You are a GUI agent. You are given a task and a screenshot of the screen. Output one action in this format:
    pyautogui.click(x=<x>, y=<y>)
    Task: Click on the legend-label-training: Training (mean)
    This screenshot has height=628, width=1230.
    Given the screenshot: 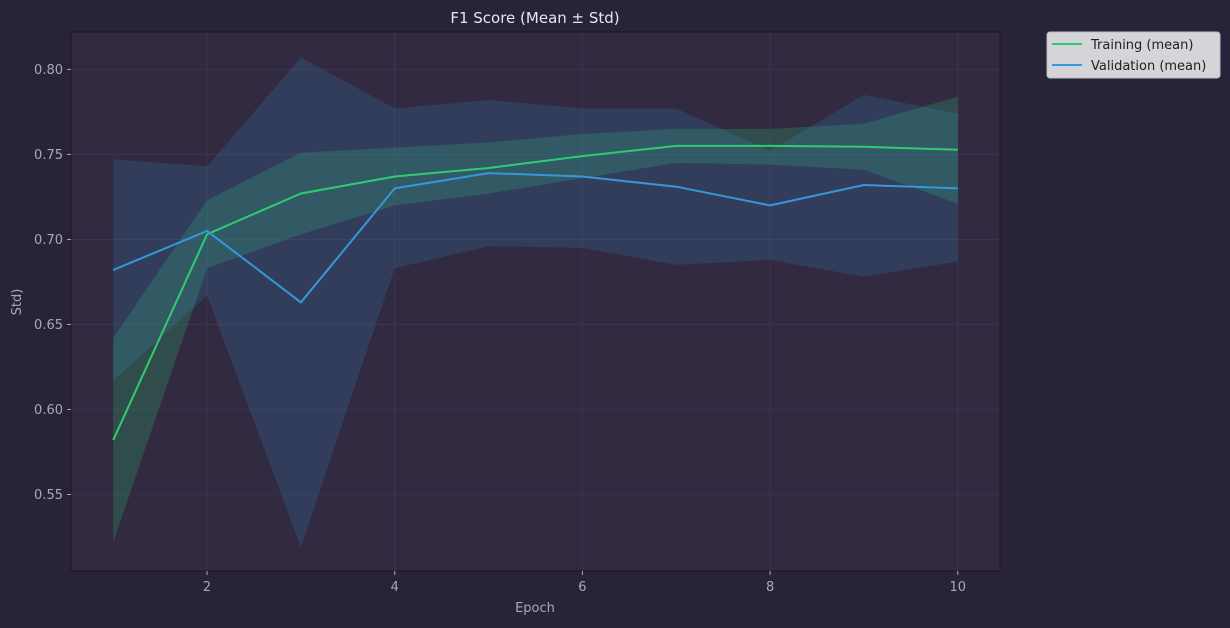 What is the action you would take?
    pyautogui.click(x=1141, y=45)
    